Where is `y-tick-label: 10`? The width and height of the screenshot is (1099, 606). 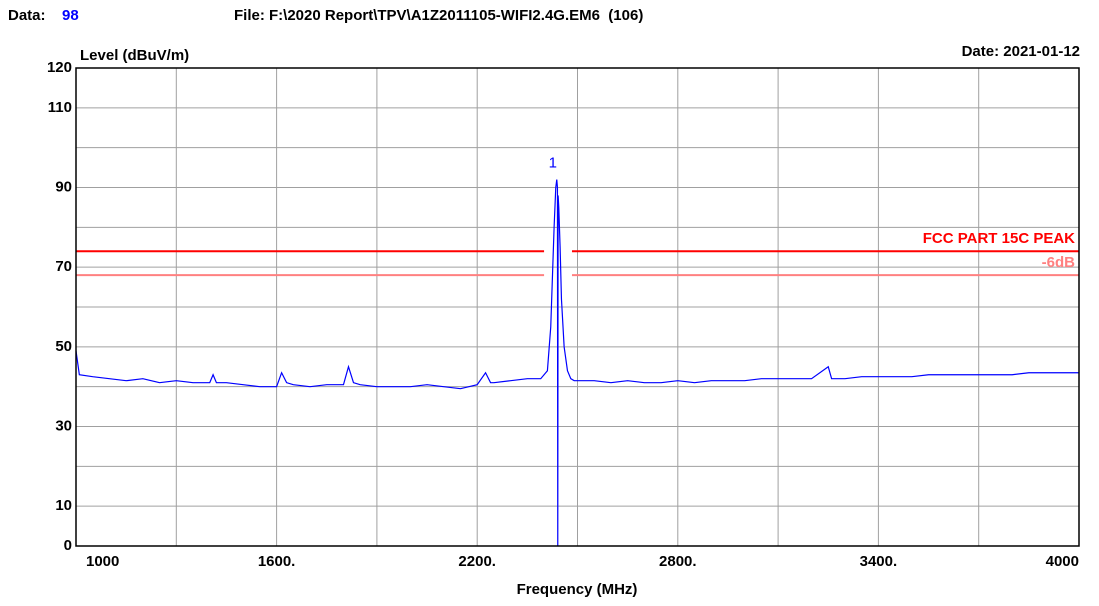 y-tick-label: 10 is located at coordinates (63, 505).